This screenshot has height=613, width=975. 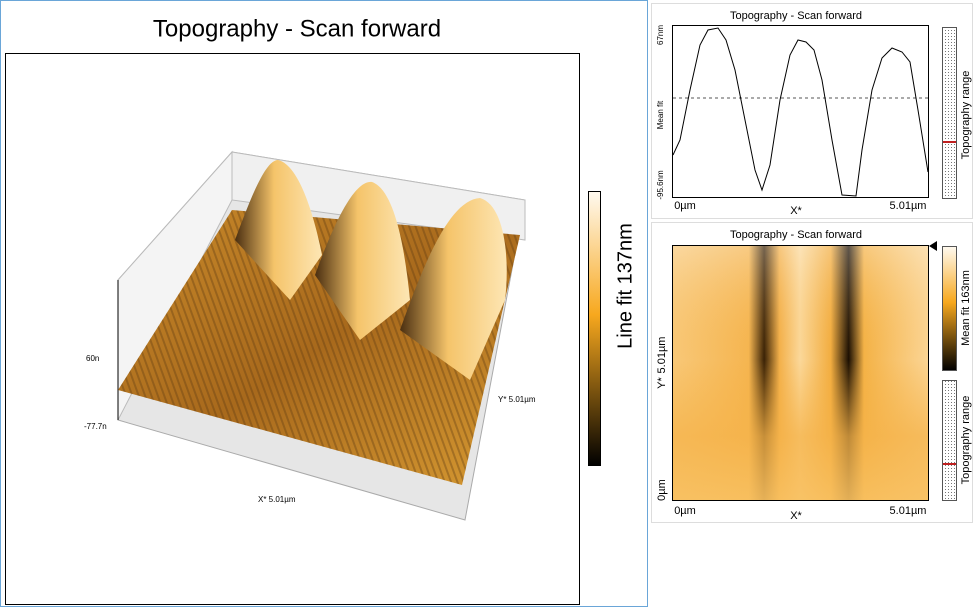 I want to click on y-axis-label: Y* 5.01µm, so click(x=517, y=399).